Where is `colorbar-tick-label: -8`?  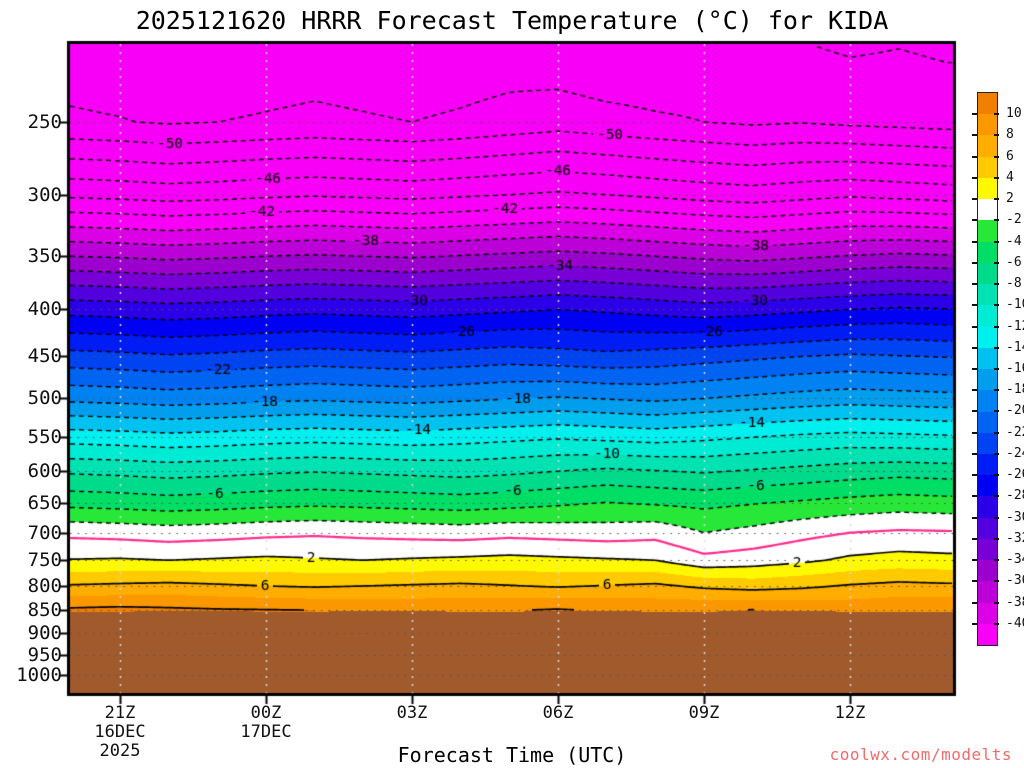 colorbar-tick-label: -8 is located at coordinates (1014, 284).